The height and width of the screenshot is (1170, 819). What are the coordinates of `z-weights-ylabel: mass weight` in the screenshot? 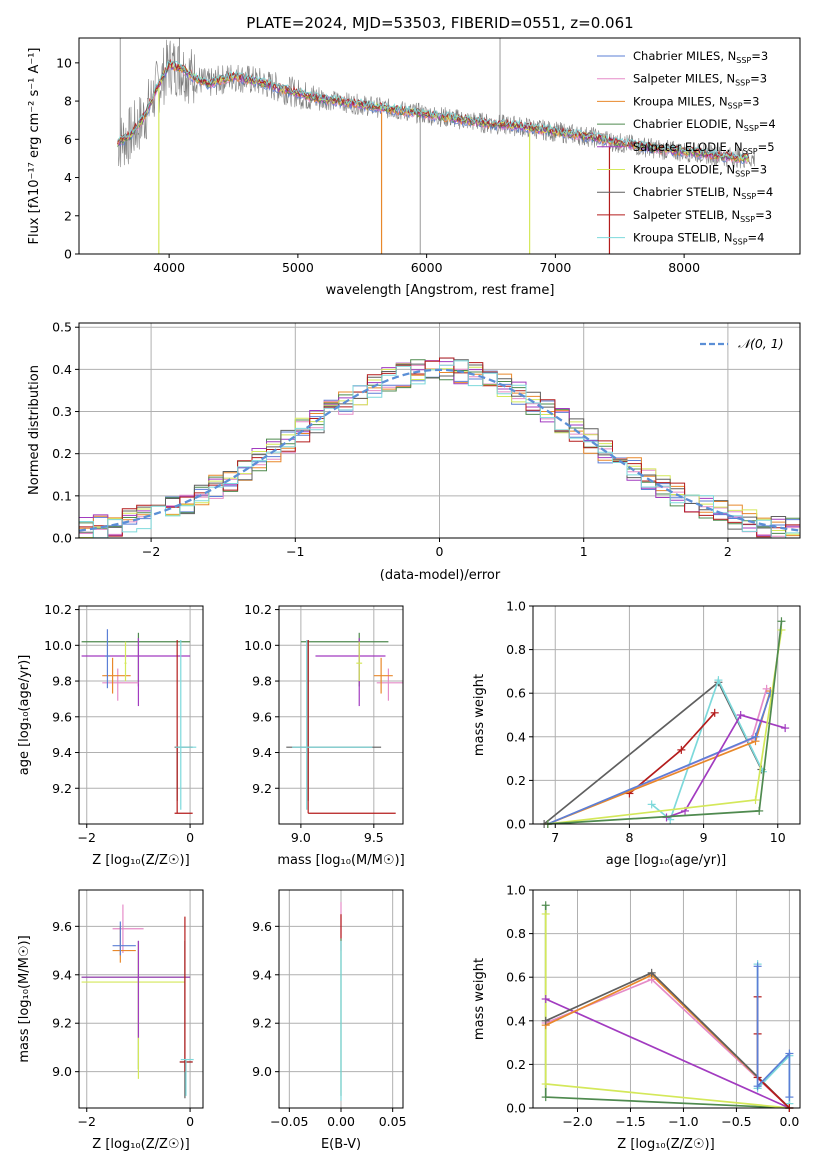 It's located at (479, 999).